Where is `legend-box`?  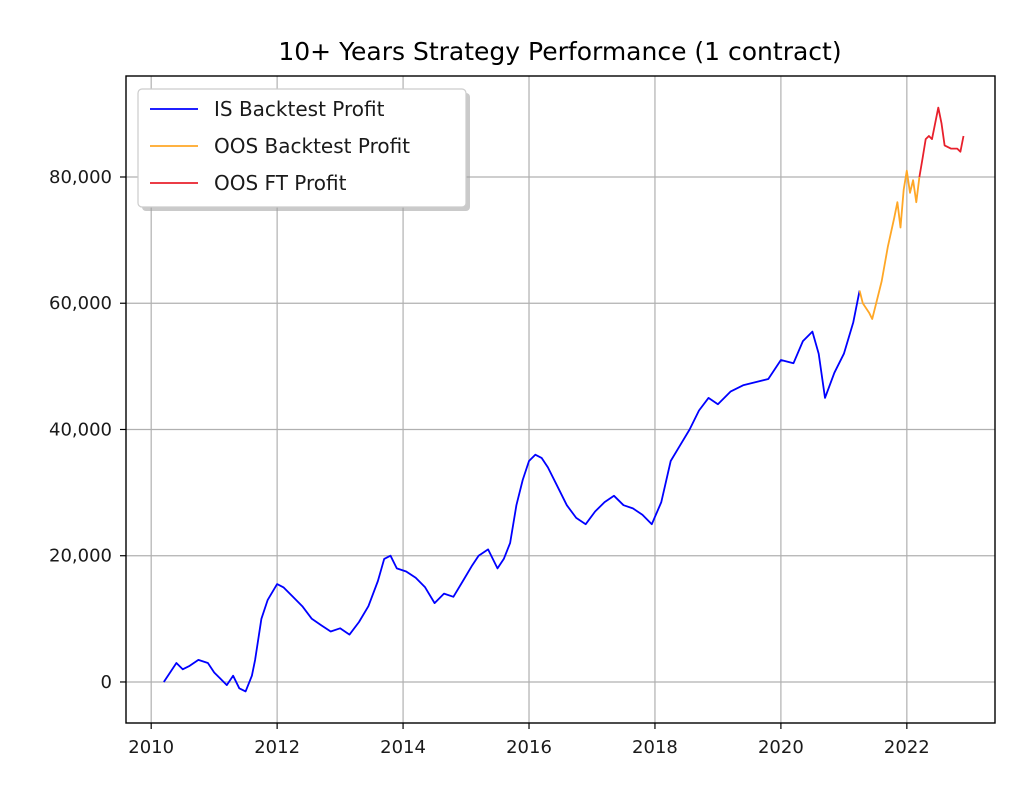
legend-box is located at coordinates (302, 148).